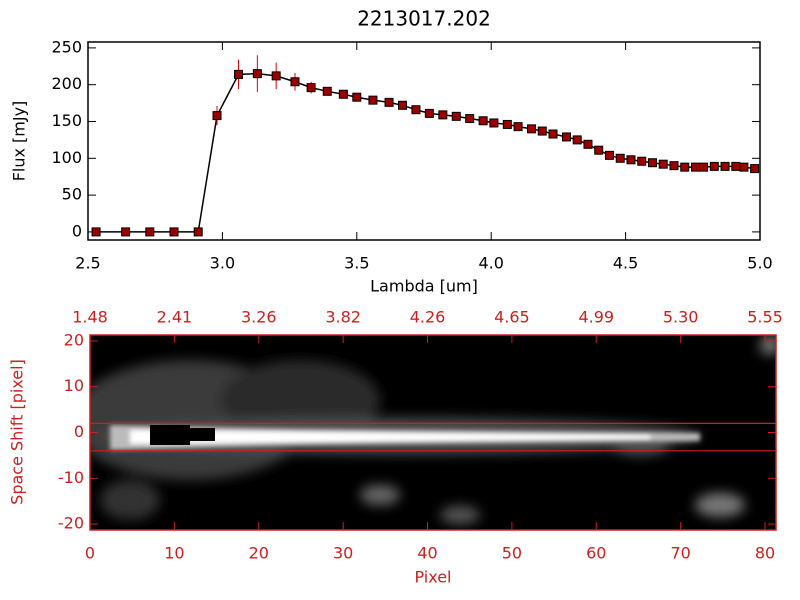  I want to click on x-tick-label: 0, so click(90, 553).